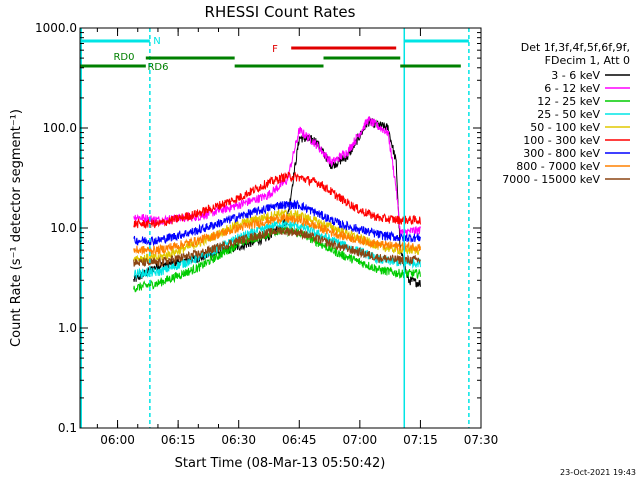 The width and height of the screenshot is (640, 485). What do you see at coordinates (67, 428) in the screenshot?
I see `y-tick-label-1: 0.1` at bounding box center [67, 428].